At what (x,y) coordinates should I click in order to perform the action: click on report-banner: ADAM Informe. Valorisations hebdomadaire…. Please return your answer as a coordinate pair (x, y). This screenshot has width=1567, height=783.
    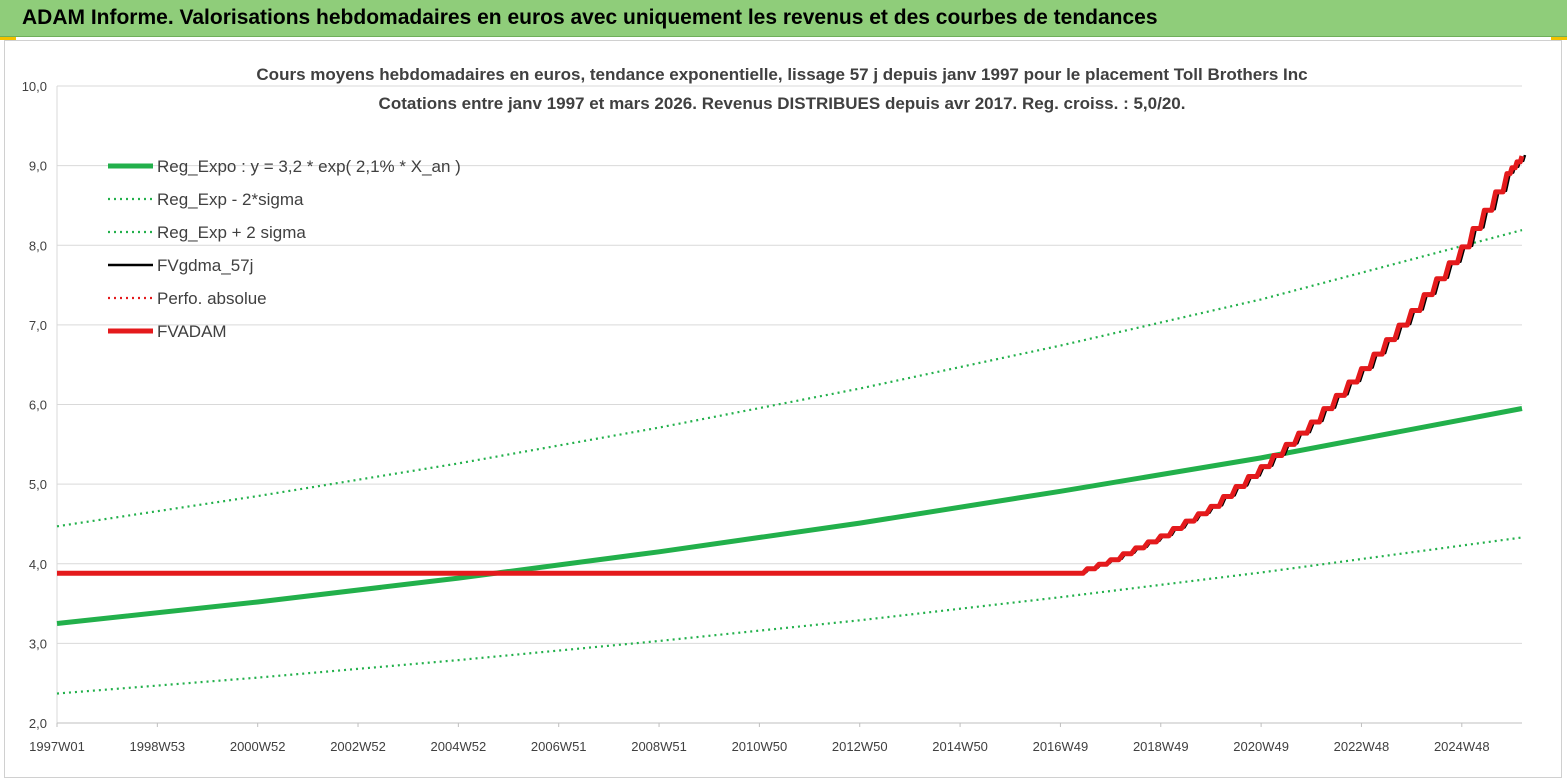
    Looking at the image, I should click on (783, 18).